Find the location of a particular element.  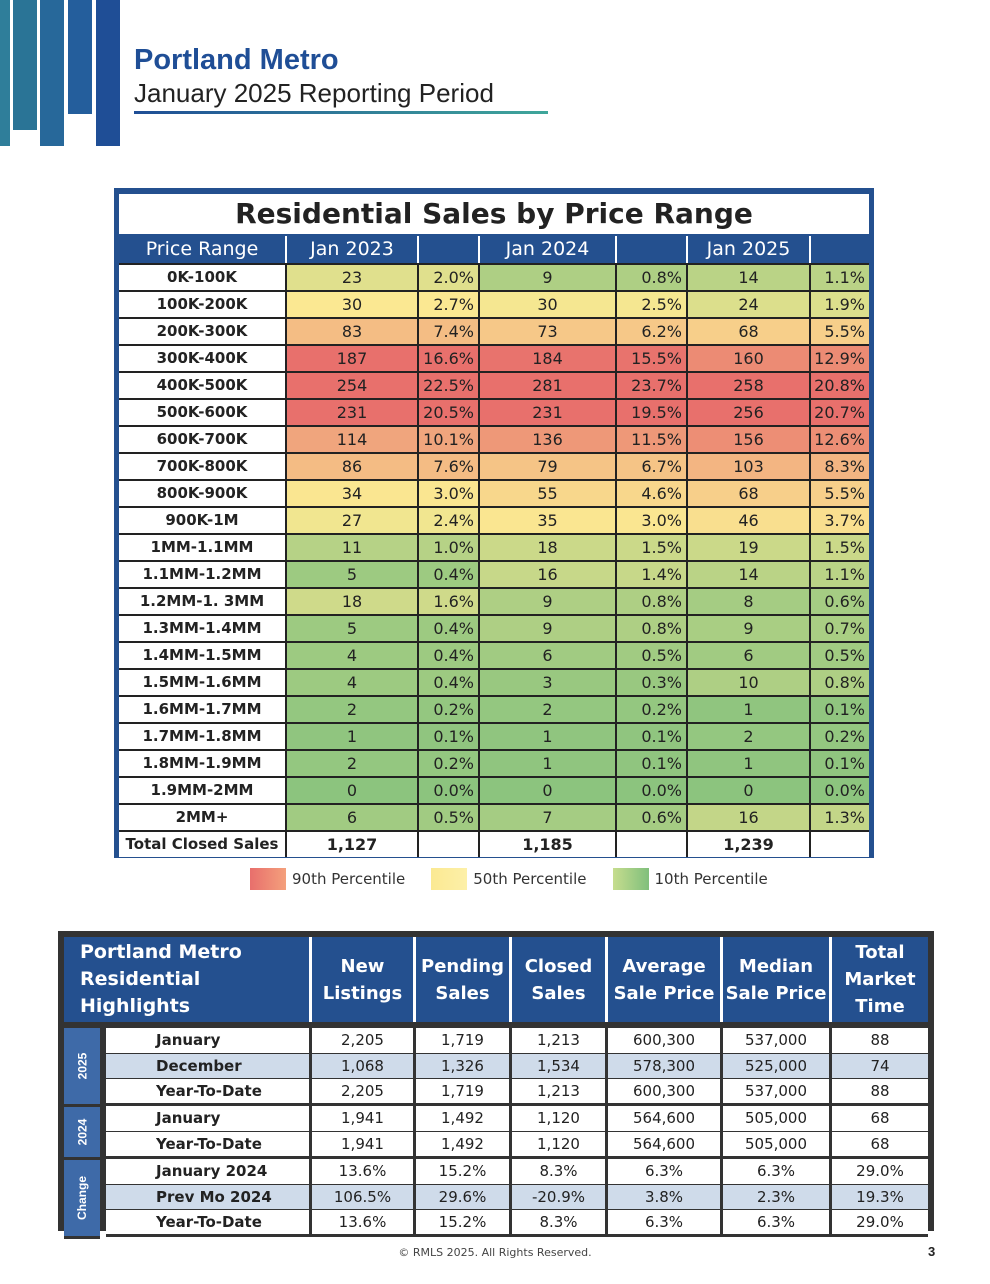

sales-percent-cell: 0.8% is located at coordinates (840, 682).